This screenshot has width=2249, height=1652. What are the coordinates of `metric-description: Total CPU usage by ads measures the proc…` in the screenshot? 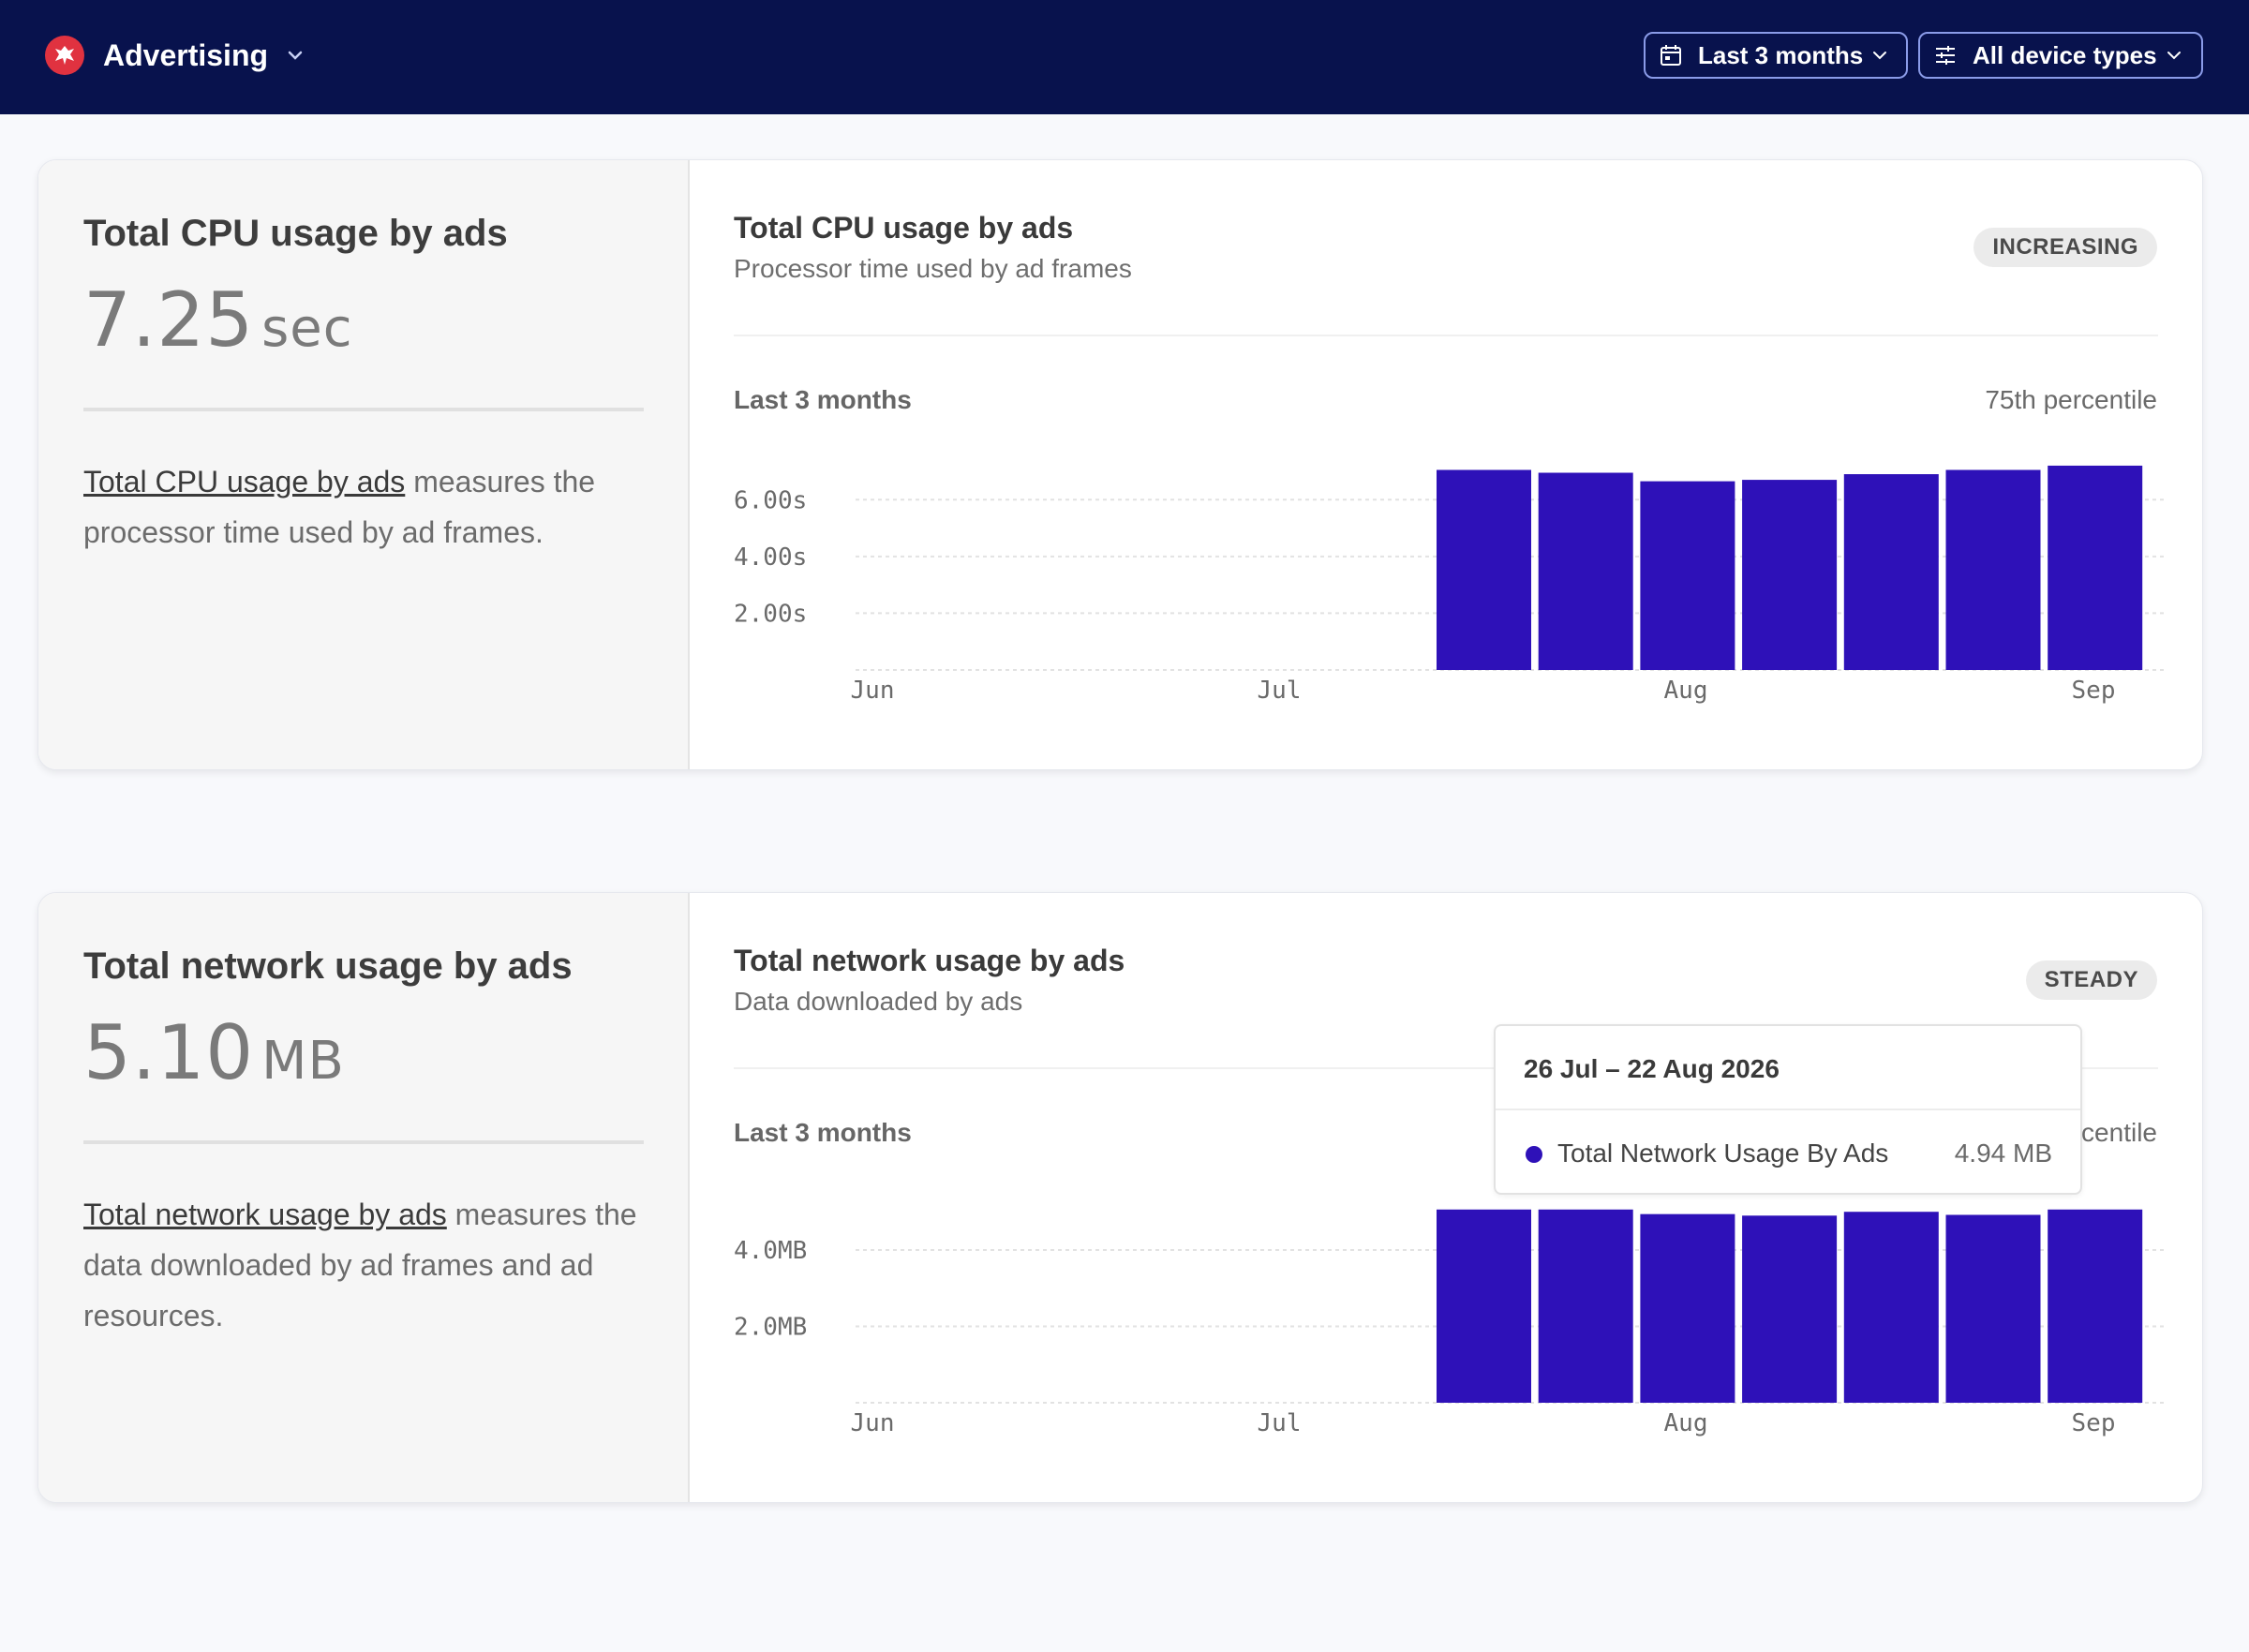 It's located at (364, 507).